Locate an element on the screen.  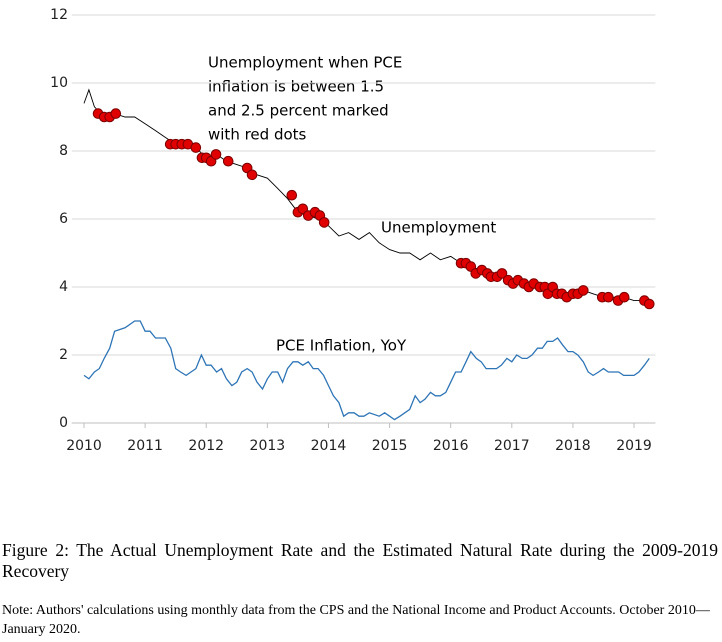
series-label: Unemployment is located at coordinates (438, 228).